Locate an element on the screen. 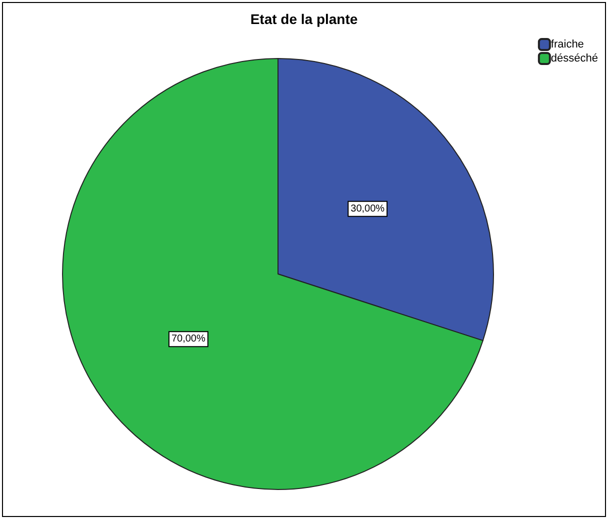 The image size is (610, 519). data-label: 70,00% is located at coordinates (188, 339).